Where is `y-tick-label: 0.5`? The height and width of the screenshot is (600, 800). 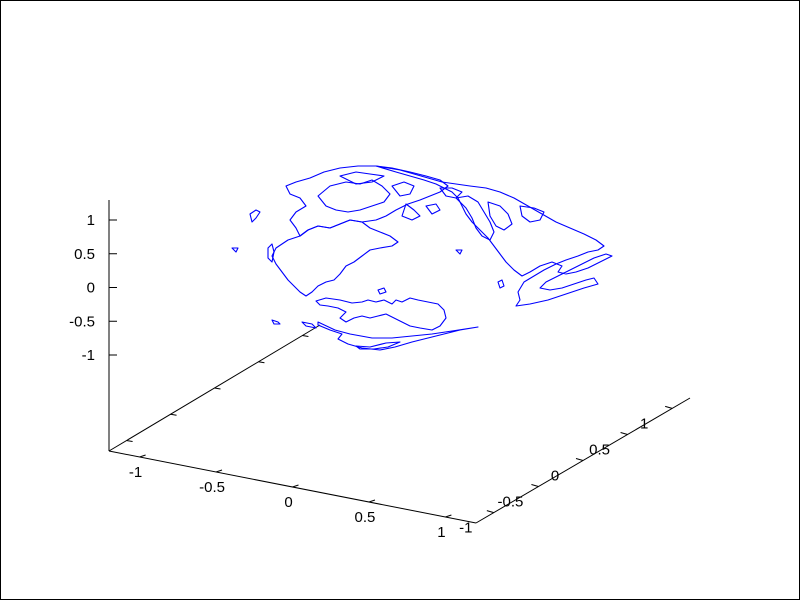
y-tick-label: 0.5 is located at coordinates (599, 449).